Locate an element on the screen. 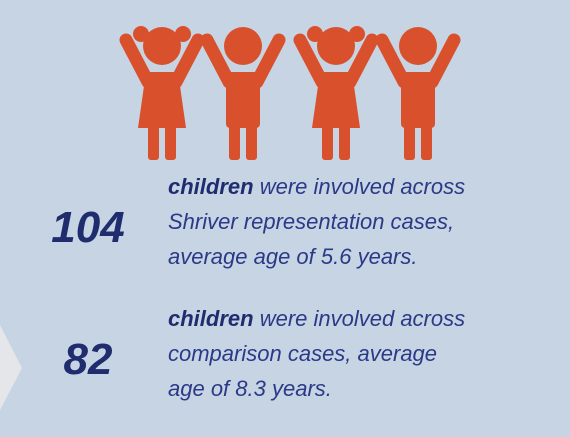 The image size is (570, 437). stat-text: comparison cases, average is located at coordinates (302, 353).